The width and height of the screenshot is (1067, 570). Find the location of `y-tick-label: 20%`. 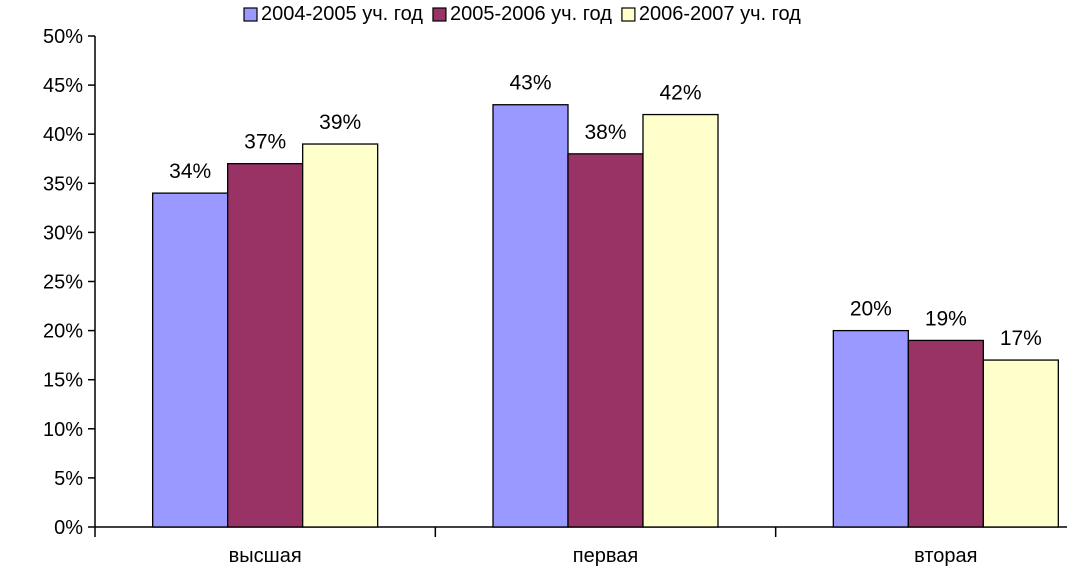

y-tick-label: 20% is located at coordinates (63, 332).